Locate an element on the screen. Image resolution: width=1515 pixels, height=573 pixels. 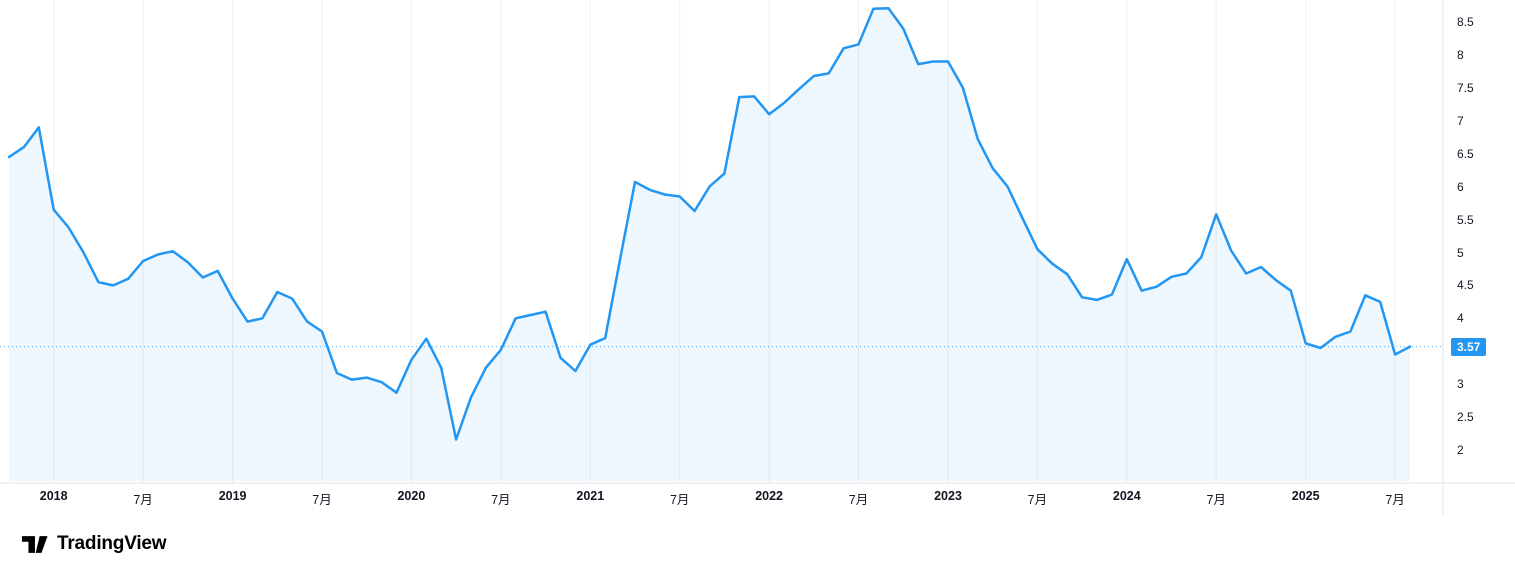
x-axis-label: 2025 is located at coordinates (1305, 496).